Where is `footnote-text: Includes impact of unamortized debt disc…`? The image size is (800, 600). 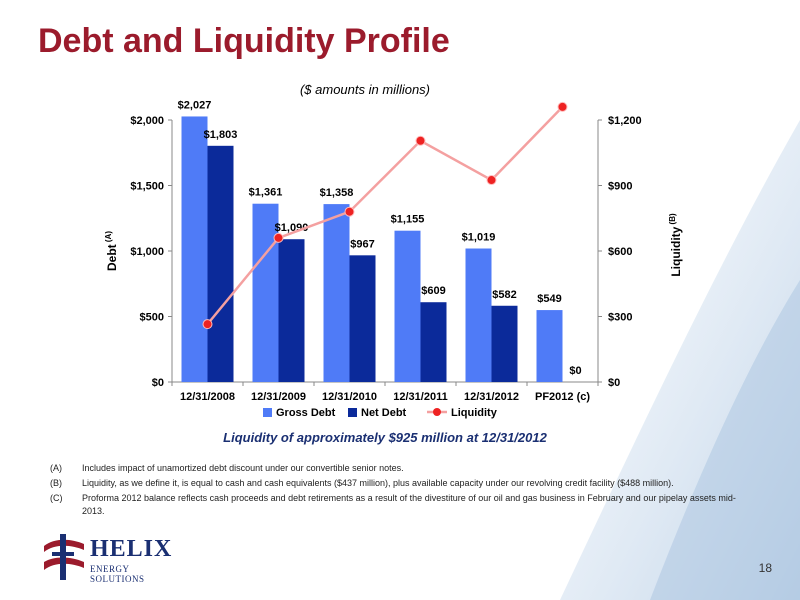
footnote-text: Includes impact of unamortized debt disc… is located at coordinates (243, 468).